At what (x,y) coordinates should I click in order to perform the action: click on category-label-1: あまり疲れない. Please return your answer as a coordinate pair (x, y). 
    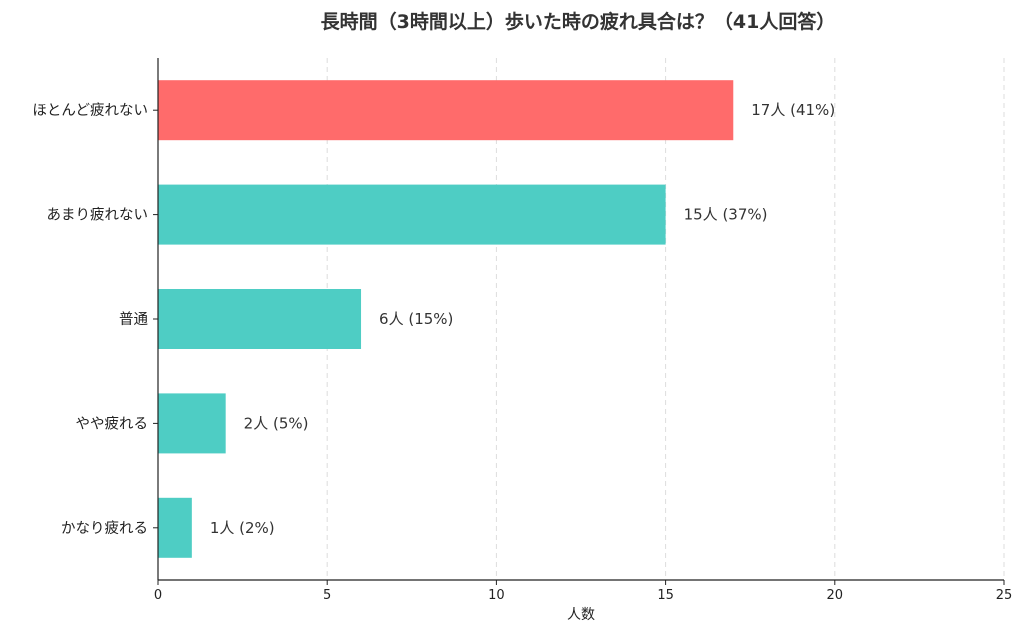
    Looking at the image, I should click on (98, 215).